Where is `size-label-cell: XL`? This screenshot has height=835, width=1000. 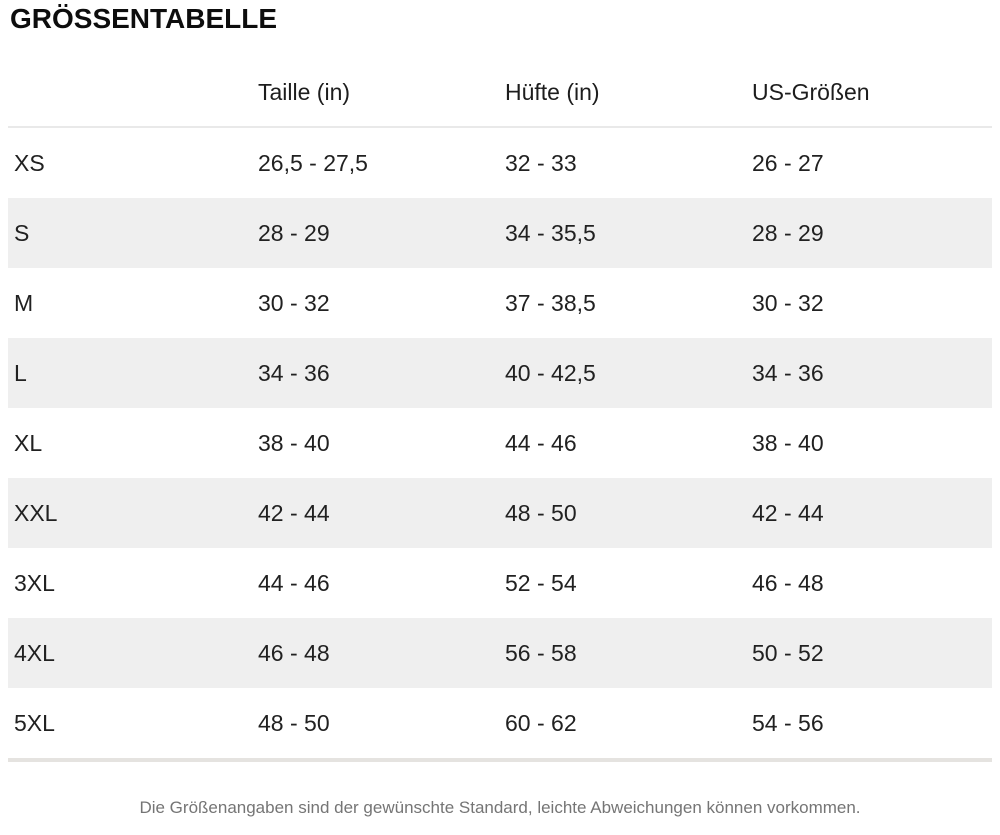 size-label-cell: XL is located at coordinates (28, 442).